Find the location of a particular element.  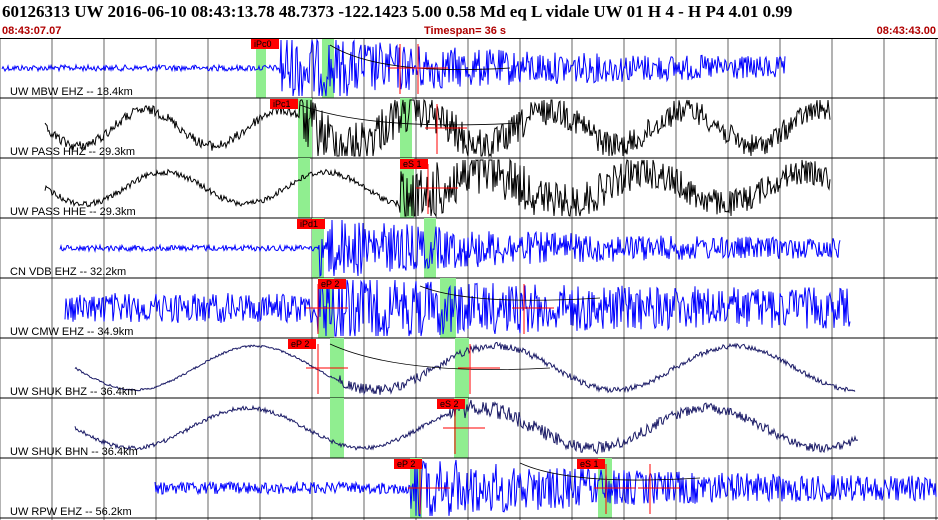

pick-label: iPd1 is located at coordinates (309, 224).